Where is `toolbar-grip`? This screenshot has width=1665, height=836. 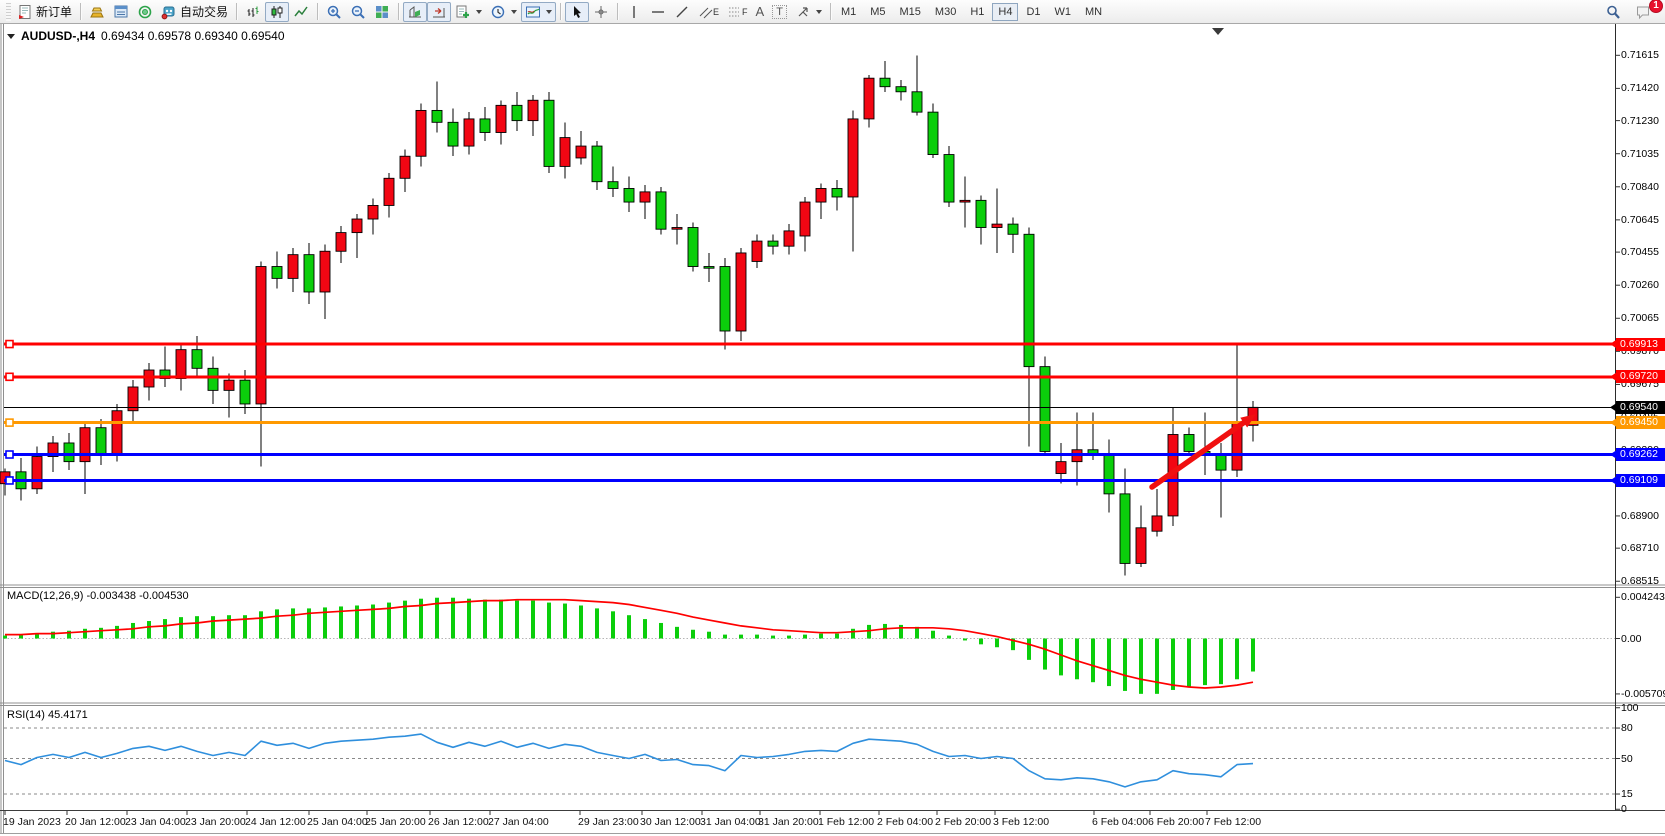
toolbar-grip is located at coordinates (8, 11).